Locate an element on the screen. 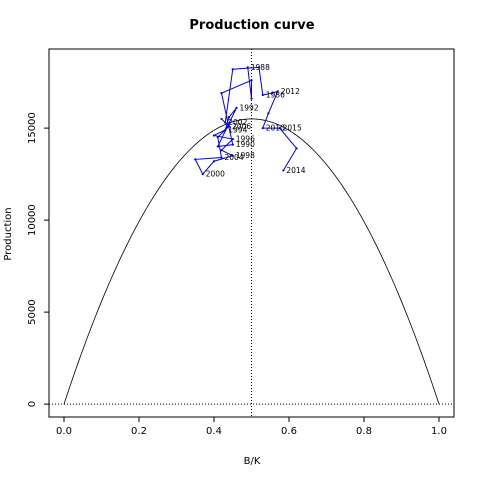 The image size is (480, 480). x-tick-label: 0.0 is located at coordinates (64, 431).